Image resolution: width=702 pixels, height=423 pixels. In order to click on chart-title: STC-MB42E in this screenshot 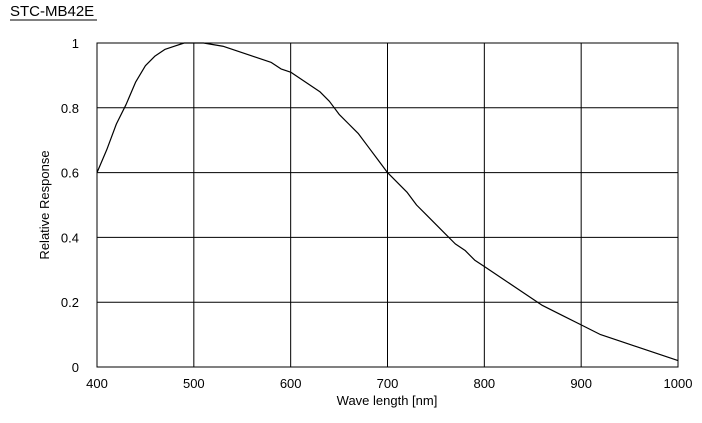, I will do `click(52, 11)`.